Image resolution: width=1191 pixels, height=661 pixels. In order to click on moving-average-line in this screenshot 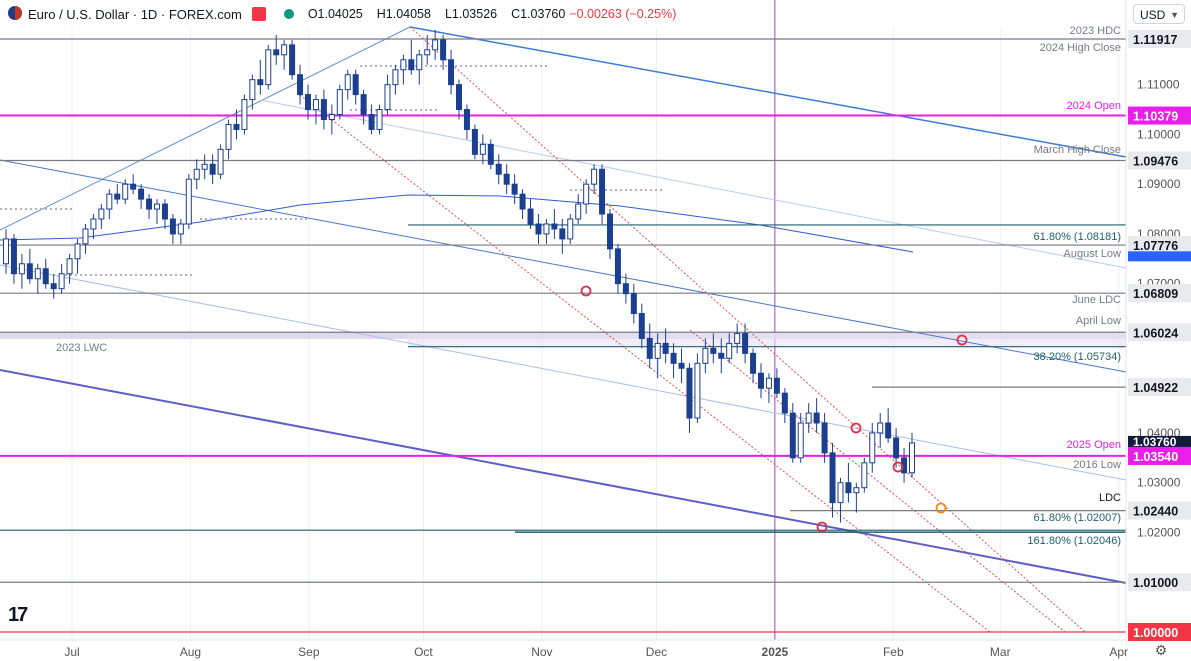, I will do `click(457, 223)`.